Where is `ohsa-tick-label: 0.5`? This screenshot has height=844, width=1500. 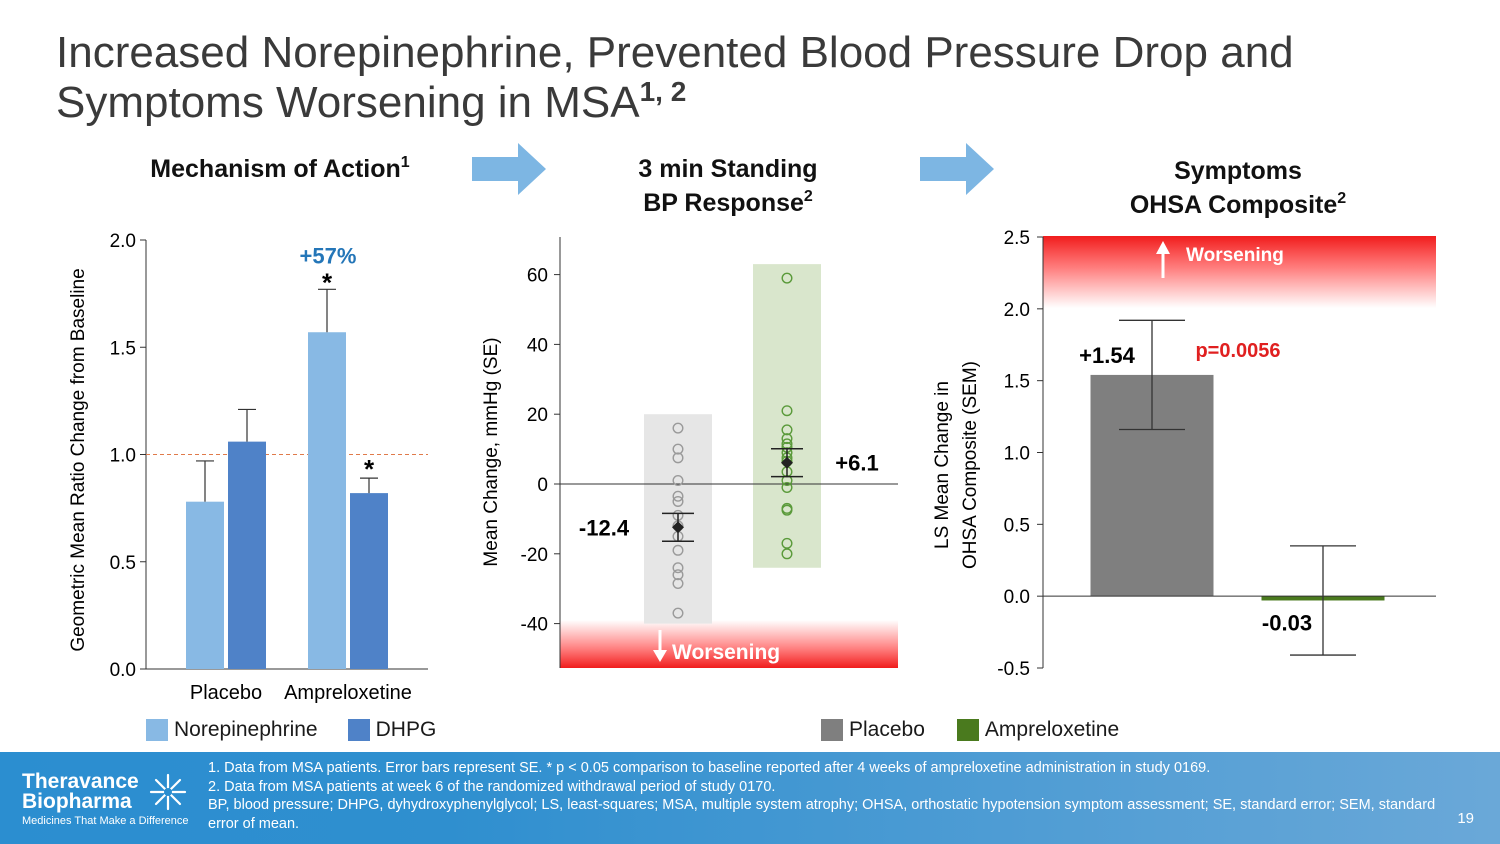
ohsa-tick-label: 0.5 is located at coordinates (1017, 525).